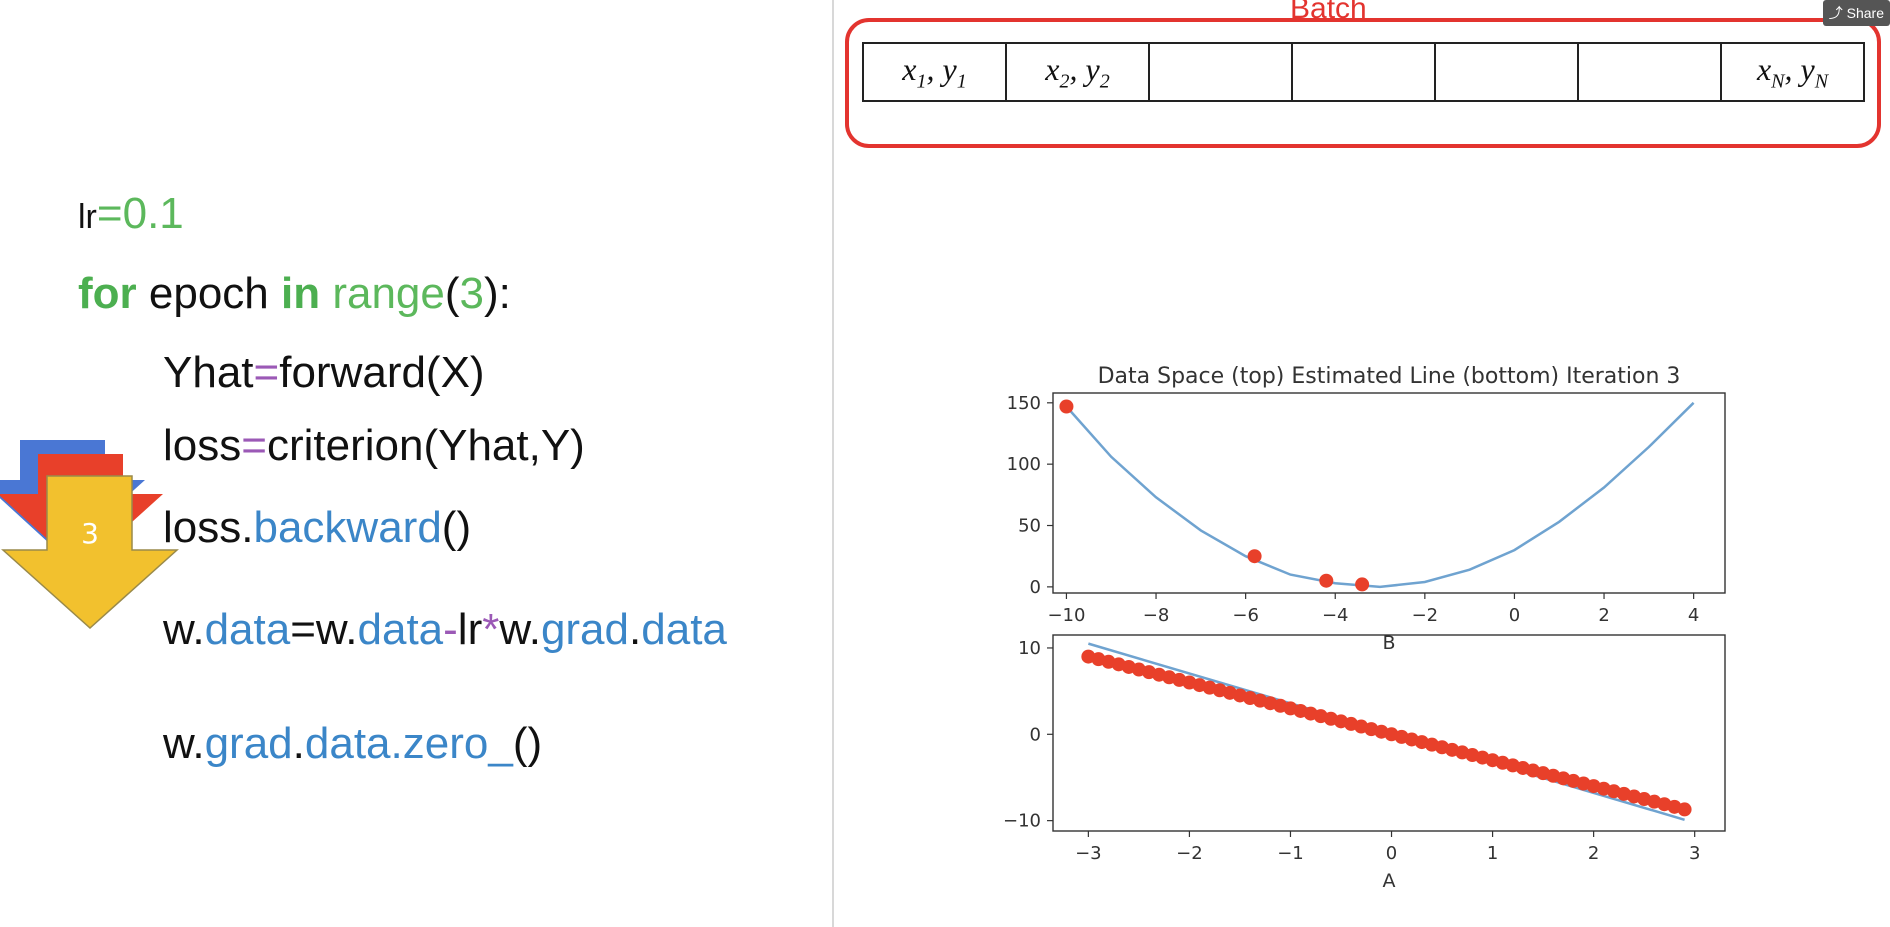  I want to click on x-tick-label: 4, so click(1693, 615).